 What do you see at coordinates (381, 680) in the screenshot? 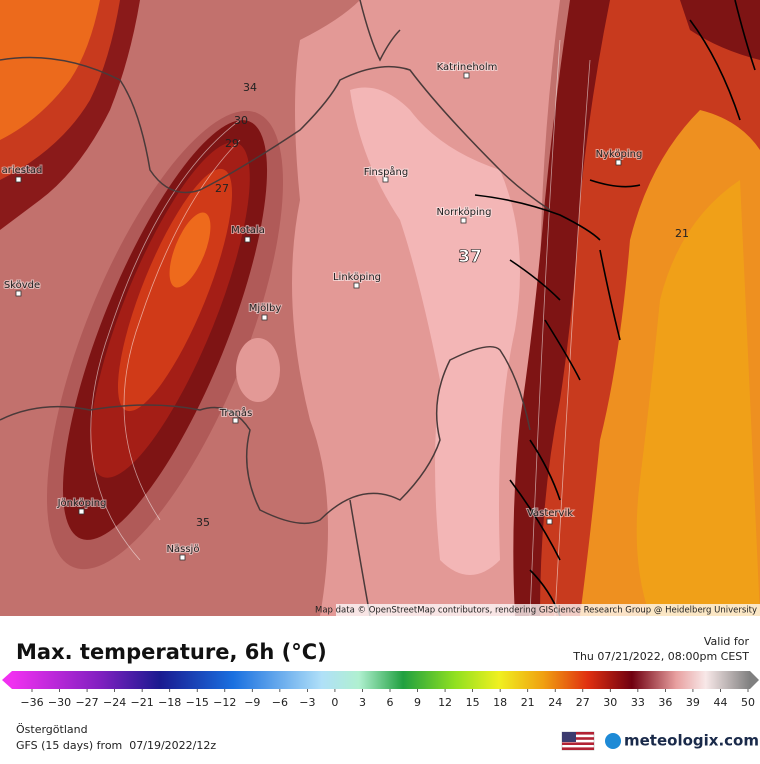
I see `colorbar` at bounding box center [381, 680].